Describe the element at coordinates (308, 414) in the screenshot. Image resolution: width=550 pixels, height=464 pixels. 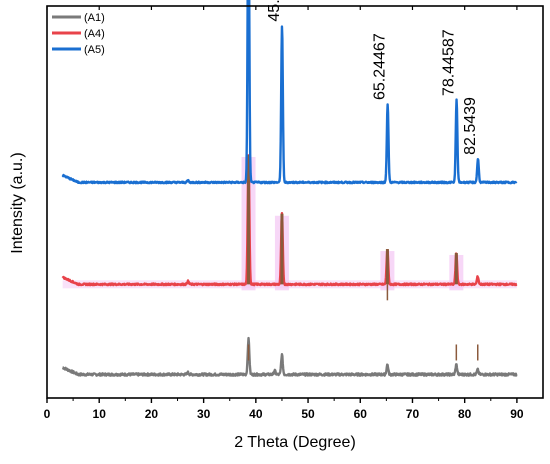
I see `x-tick-label: 50` at that location.